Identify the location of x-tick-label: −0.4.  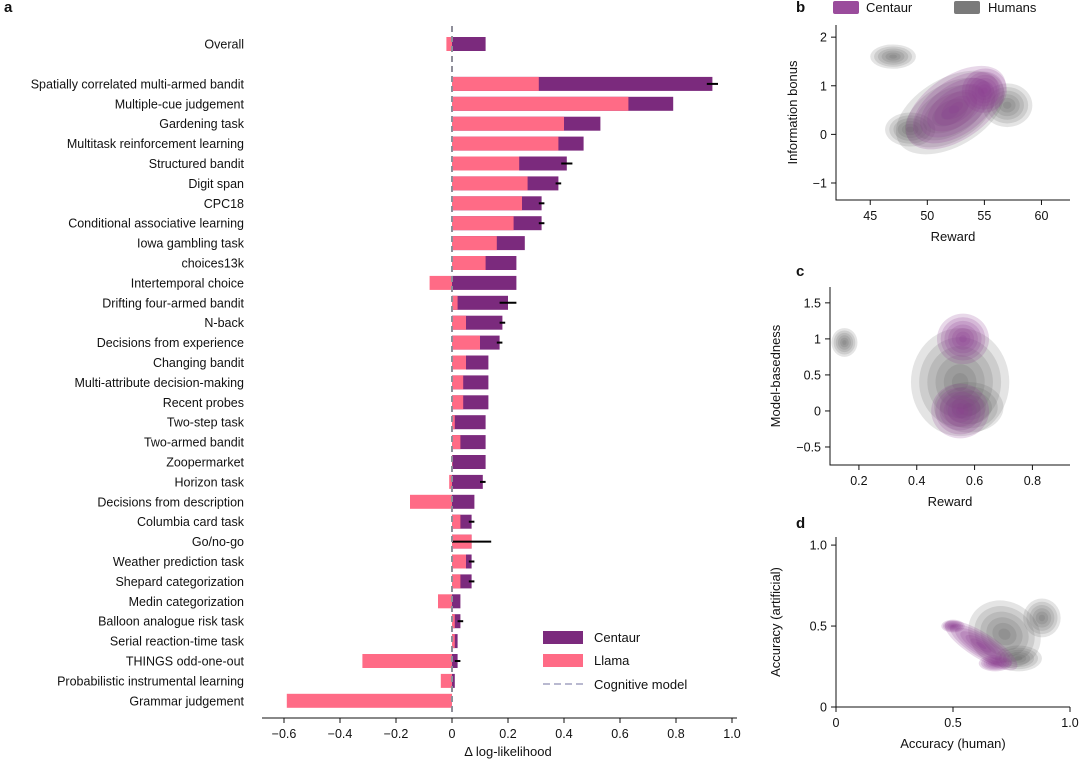
(340, 734).